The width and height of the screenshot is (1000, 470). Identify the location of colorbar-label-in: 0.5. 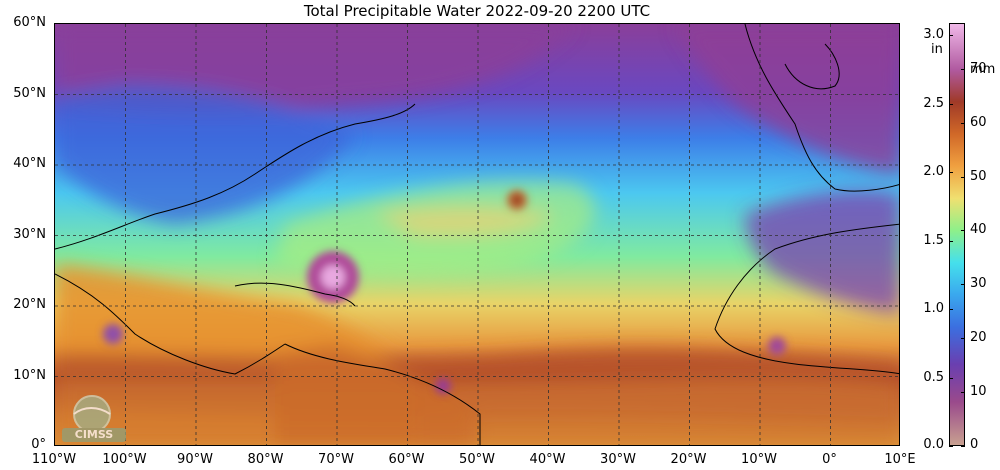
(933, 377).